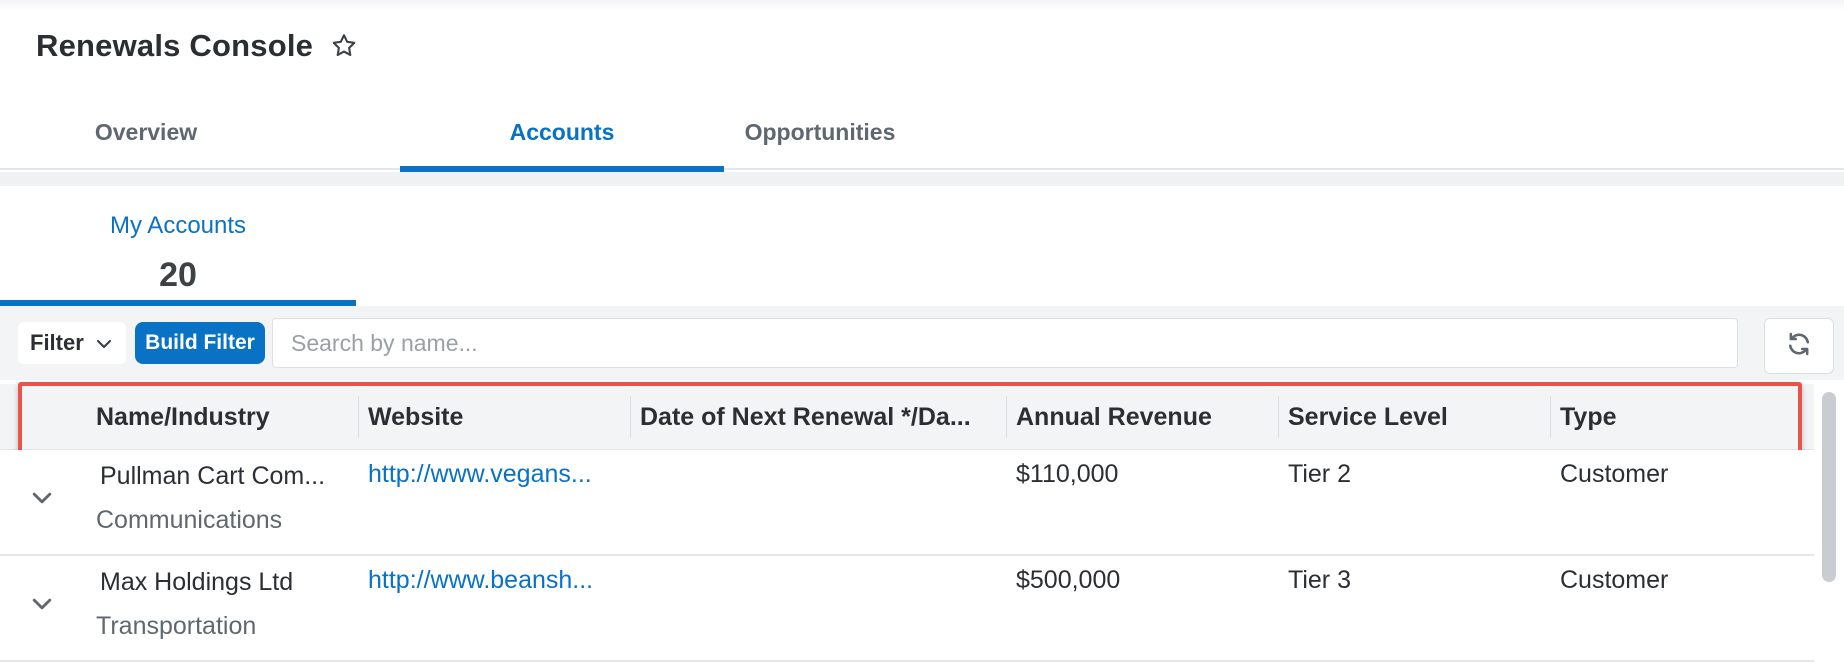 This screenshot has height=664, width=1844. What do you see at coordinates (1068, 580) in the screenshot?
I see `account-annual-revenue: $500,000` at bounding box center [1068, 580].